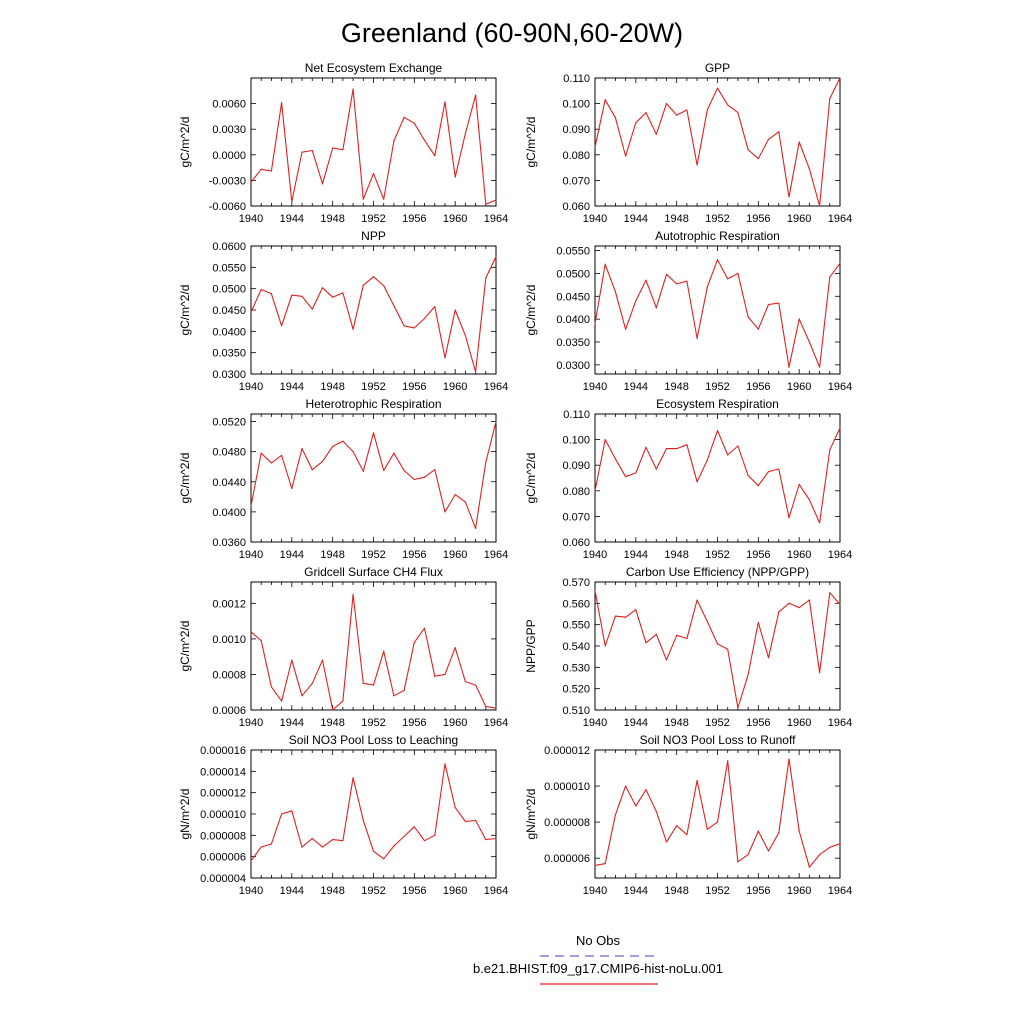 The height and width of the screenshot is (1024, 1024). I want to click on y-tick-label: 0.0480, so click(229, 453).